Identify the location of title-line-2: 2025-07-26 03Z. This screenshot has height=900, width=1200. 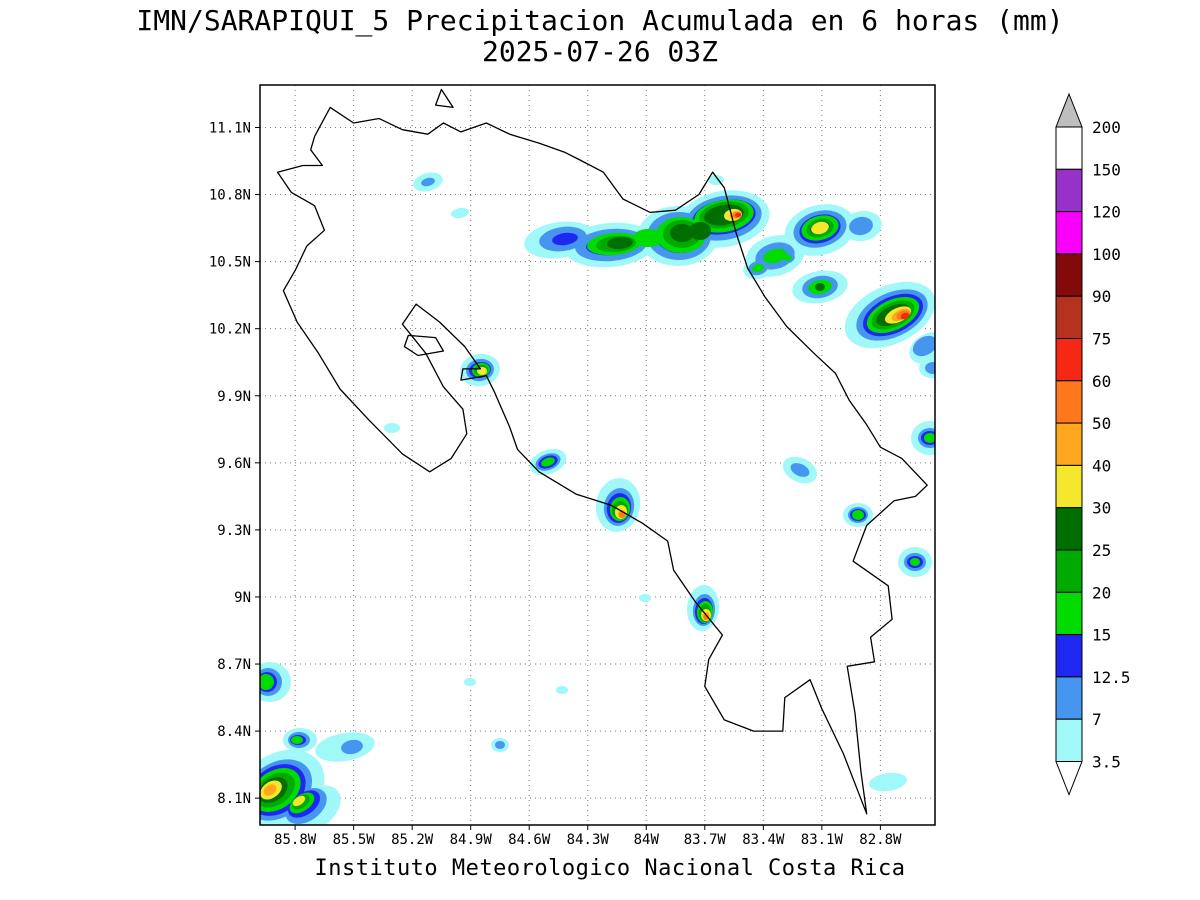
(600, 51).